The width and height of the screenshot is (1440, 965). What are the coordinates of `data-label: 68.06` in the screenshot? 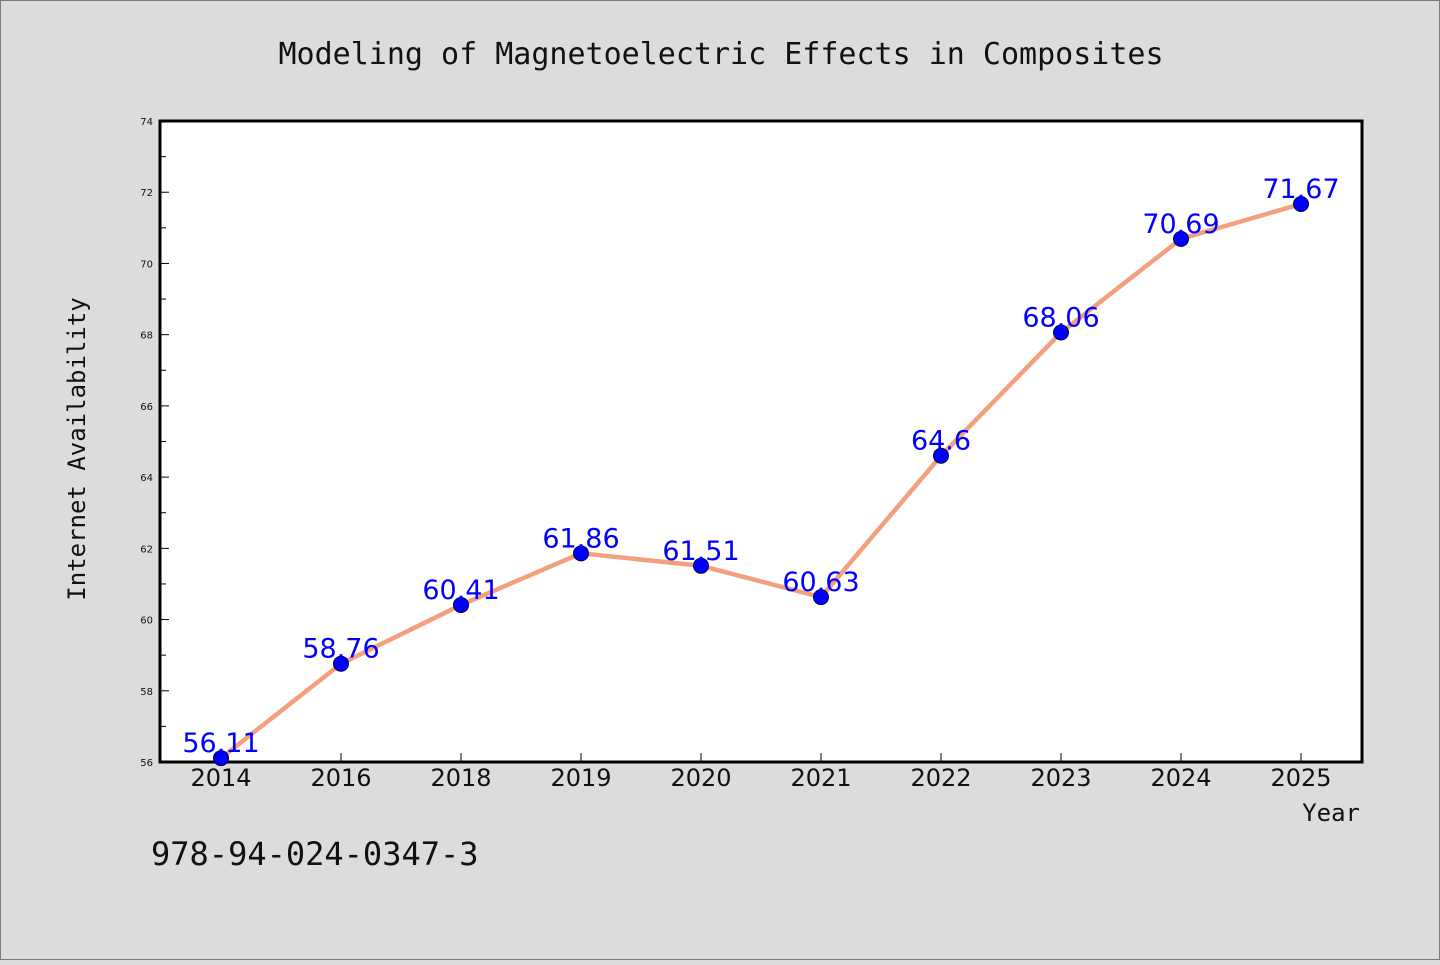 It's located at (1060, 318).